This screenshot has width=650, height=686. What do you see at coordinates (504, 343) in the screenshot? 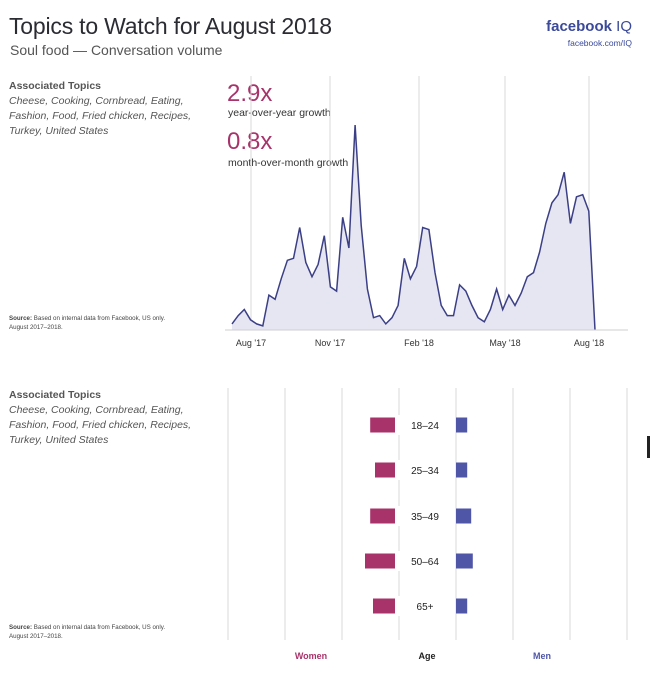
I see `x-tick-label: May '18` at bounding box center [504, 343].